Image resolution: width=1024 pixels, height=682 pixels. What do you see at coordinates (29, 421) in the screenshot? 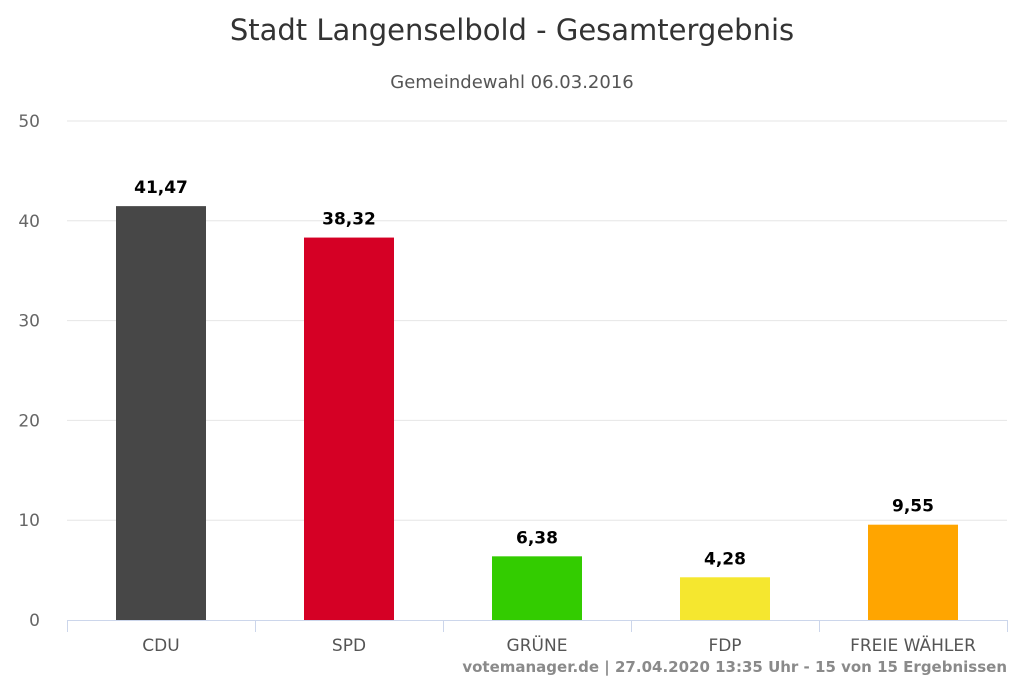
I see `y-tick-label: 20` at bounding box center [29, 421].